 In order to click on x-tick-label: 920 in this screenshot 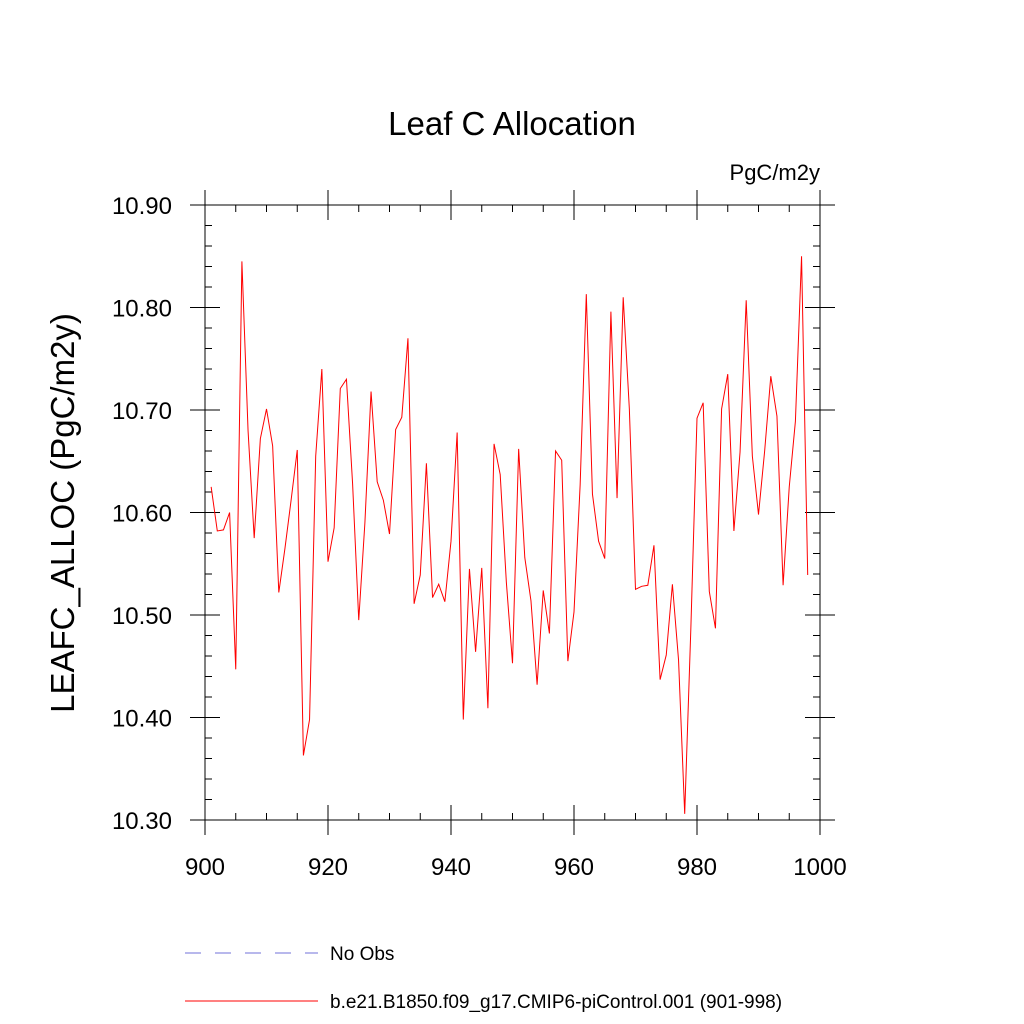, I will do `click(328, 867)`.